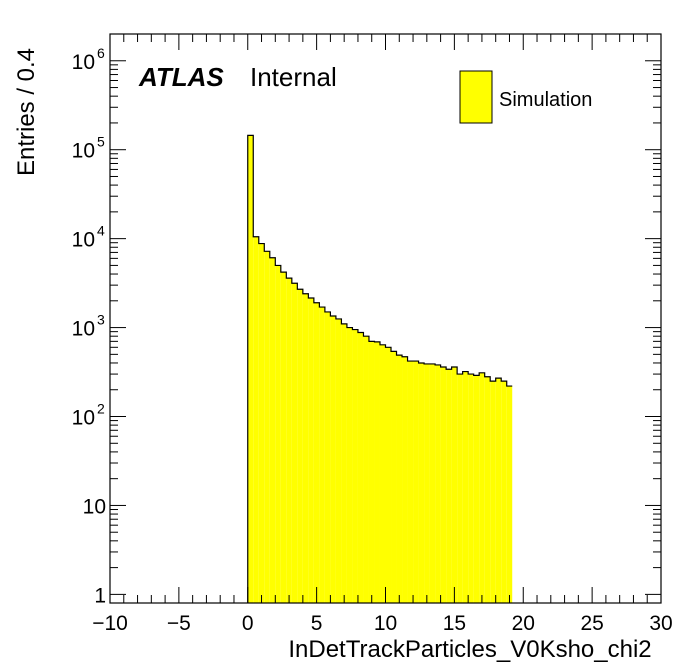 The image size is (696, 672). Describe the element at coordinates (317, 623) in the screenshot. I see `x-tick-label: 5` at that location.